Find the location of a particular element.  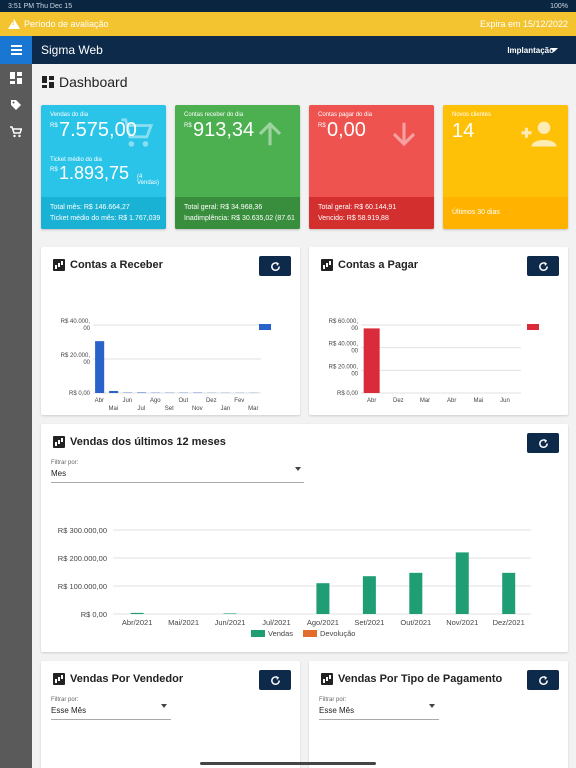

sales-label: Vendas do dia is located at coordinates (69, 115).